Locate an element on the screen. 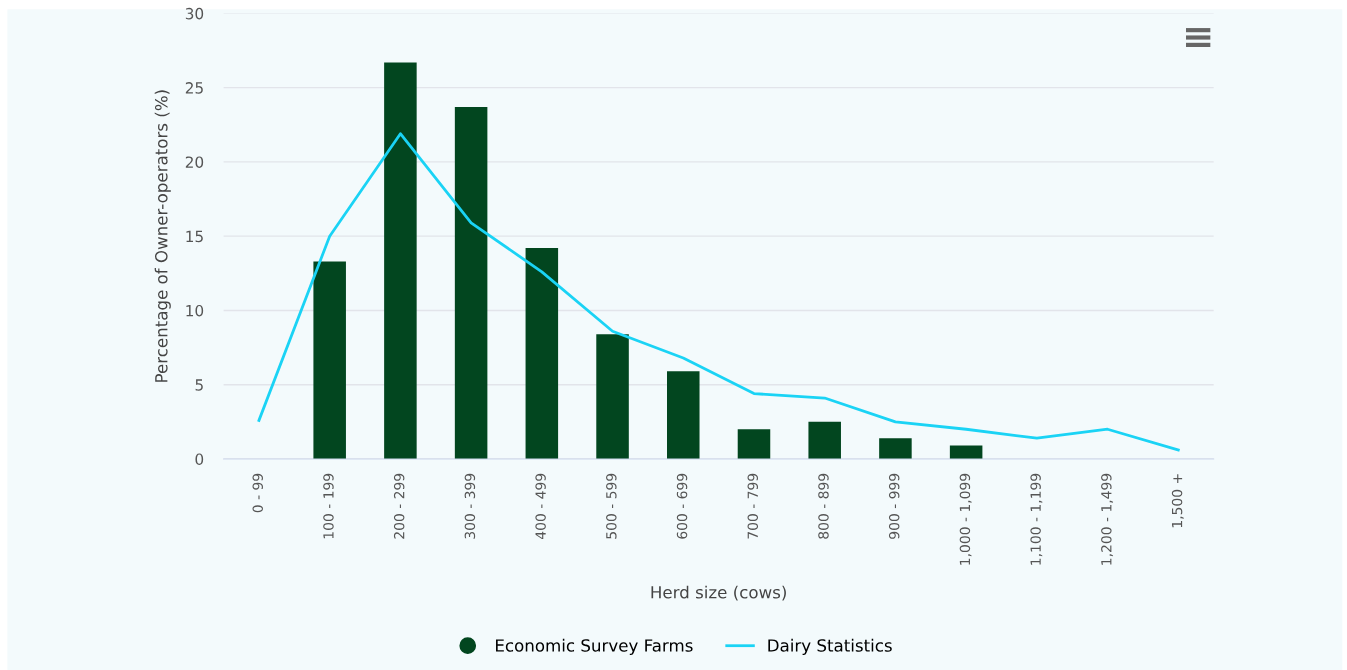  x-tick-label: 0 - 99 is located at coordinates (257, 493).